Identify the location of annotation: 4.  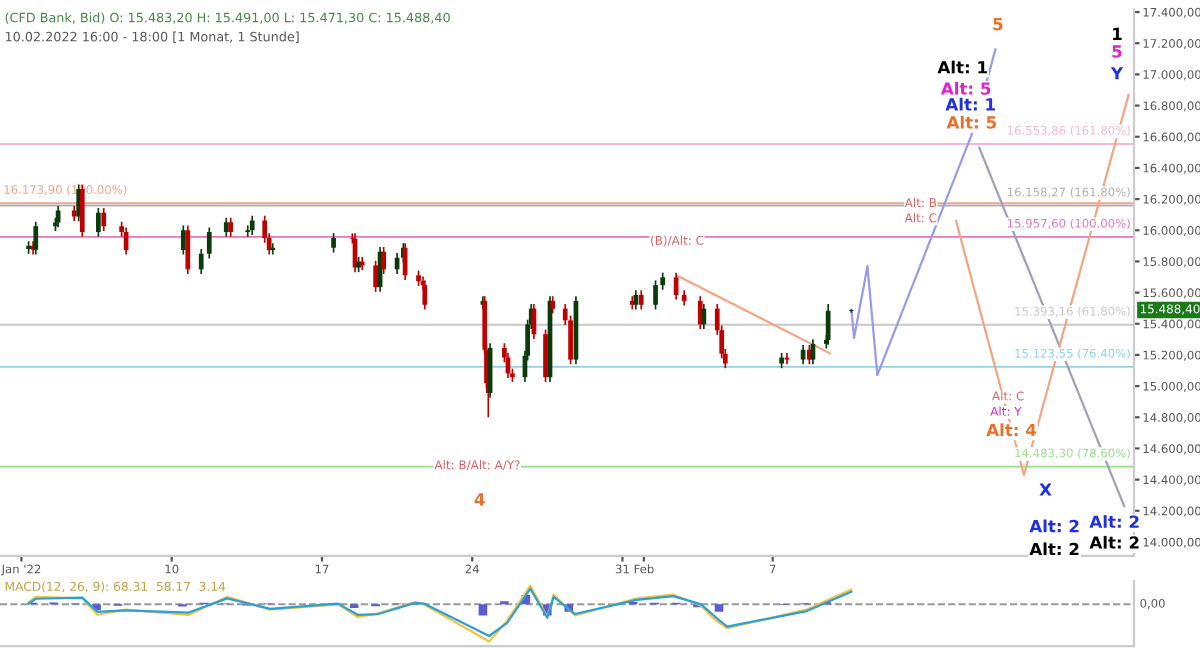
(479, 499).